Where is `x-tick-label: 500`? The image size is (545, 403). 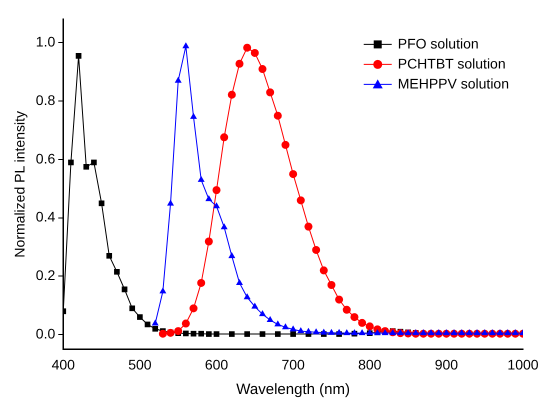 x-tick-label: 500 is located at coordinates (140, 364).